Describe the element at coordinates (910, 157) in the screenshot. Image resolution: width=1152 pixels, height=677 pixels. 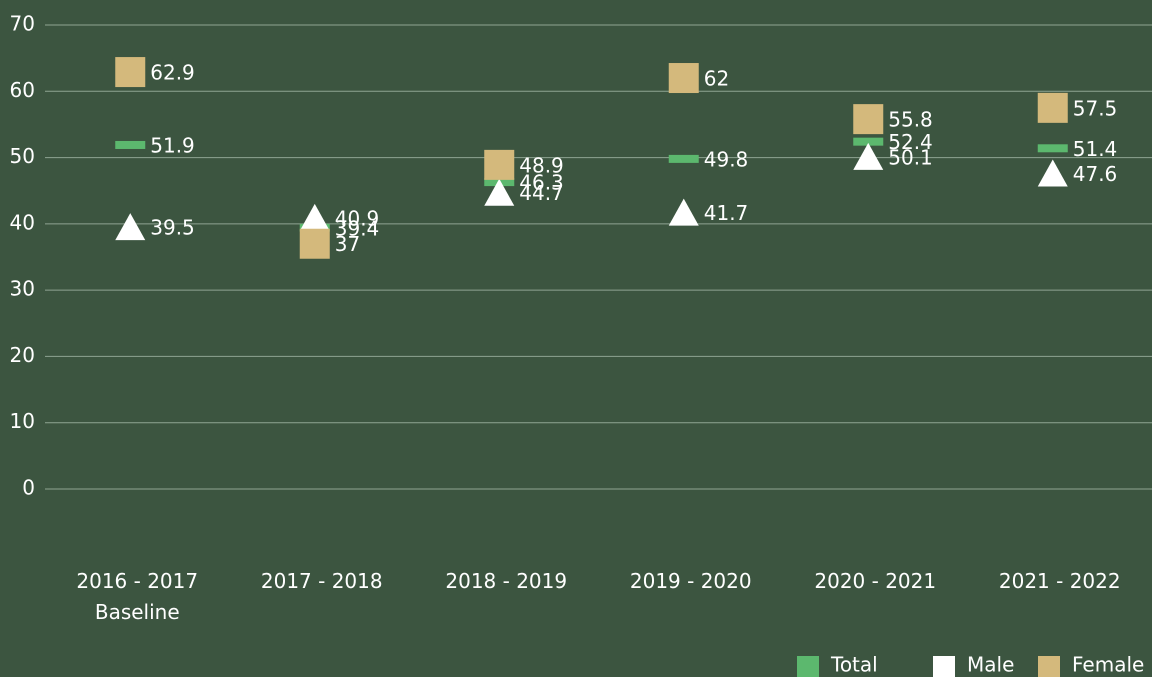
I see `data-label: 50.1` at that location.